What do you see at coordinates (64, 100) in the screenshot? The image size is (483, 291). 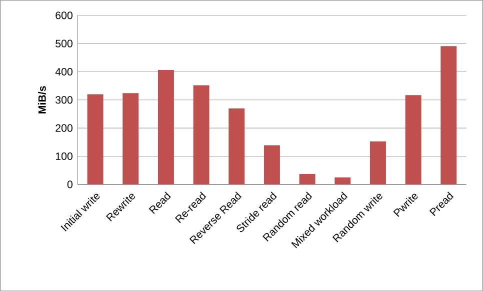 I see `y-tick-label: 300` at bounding box center [64, 100].